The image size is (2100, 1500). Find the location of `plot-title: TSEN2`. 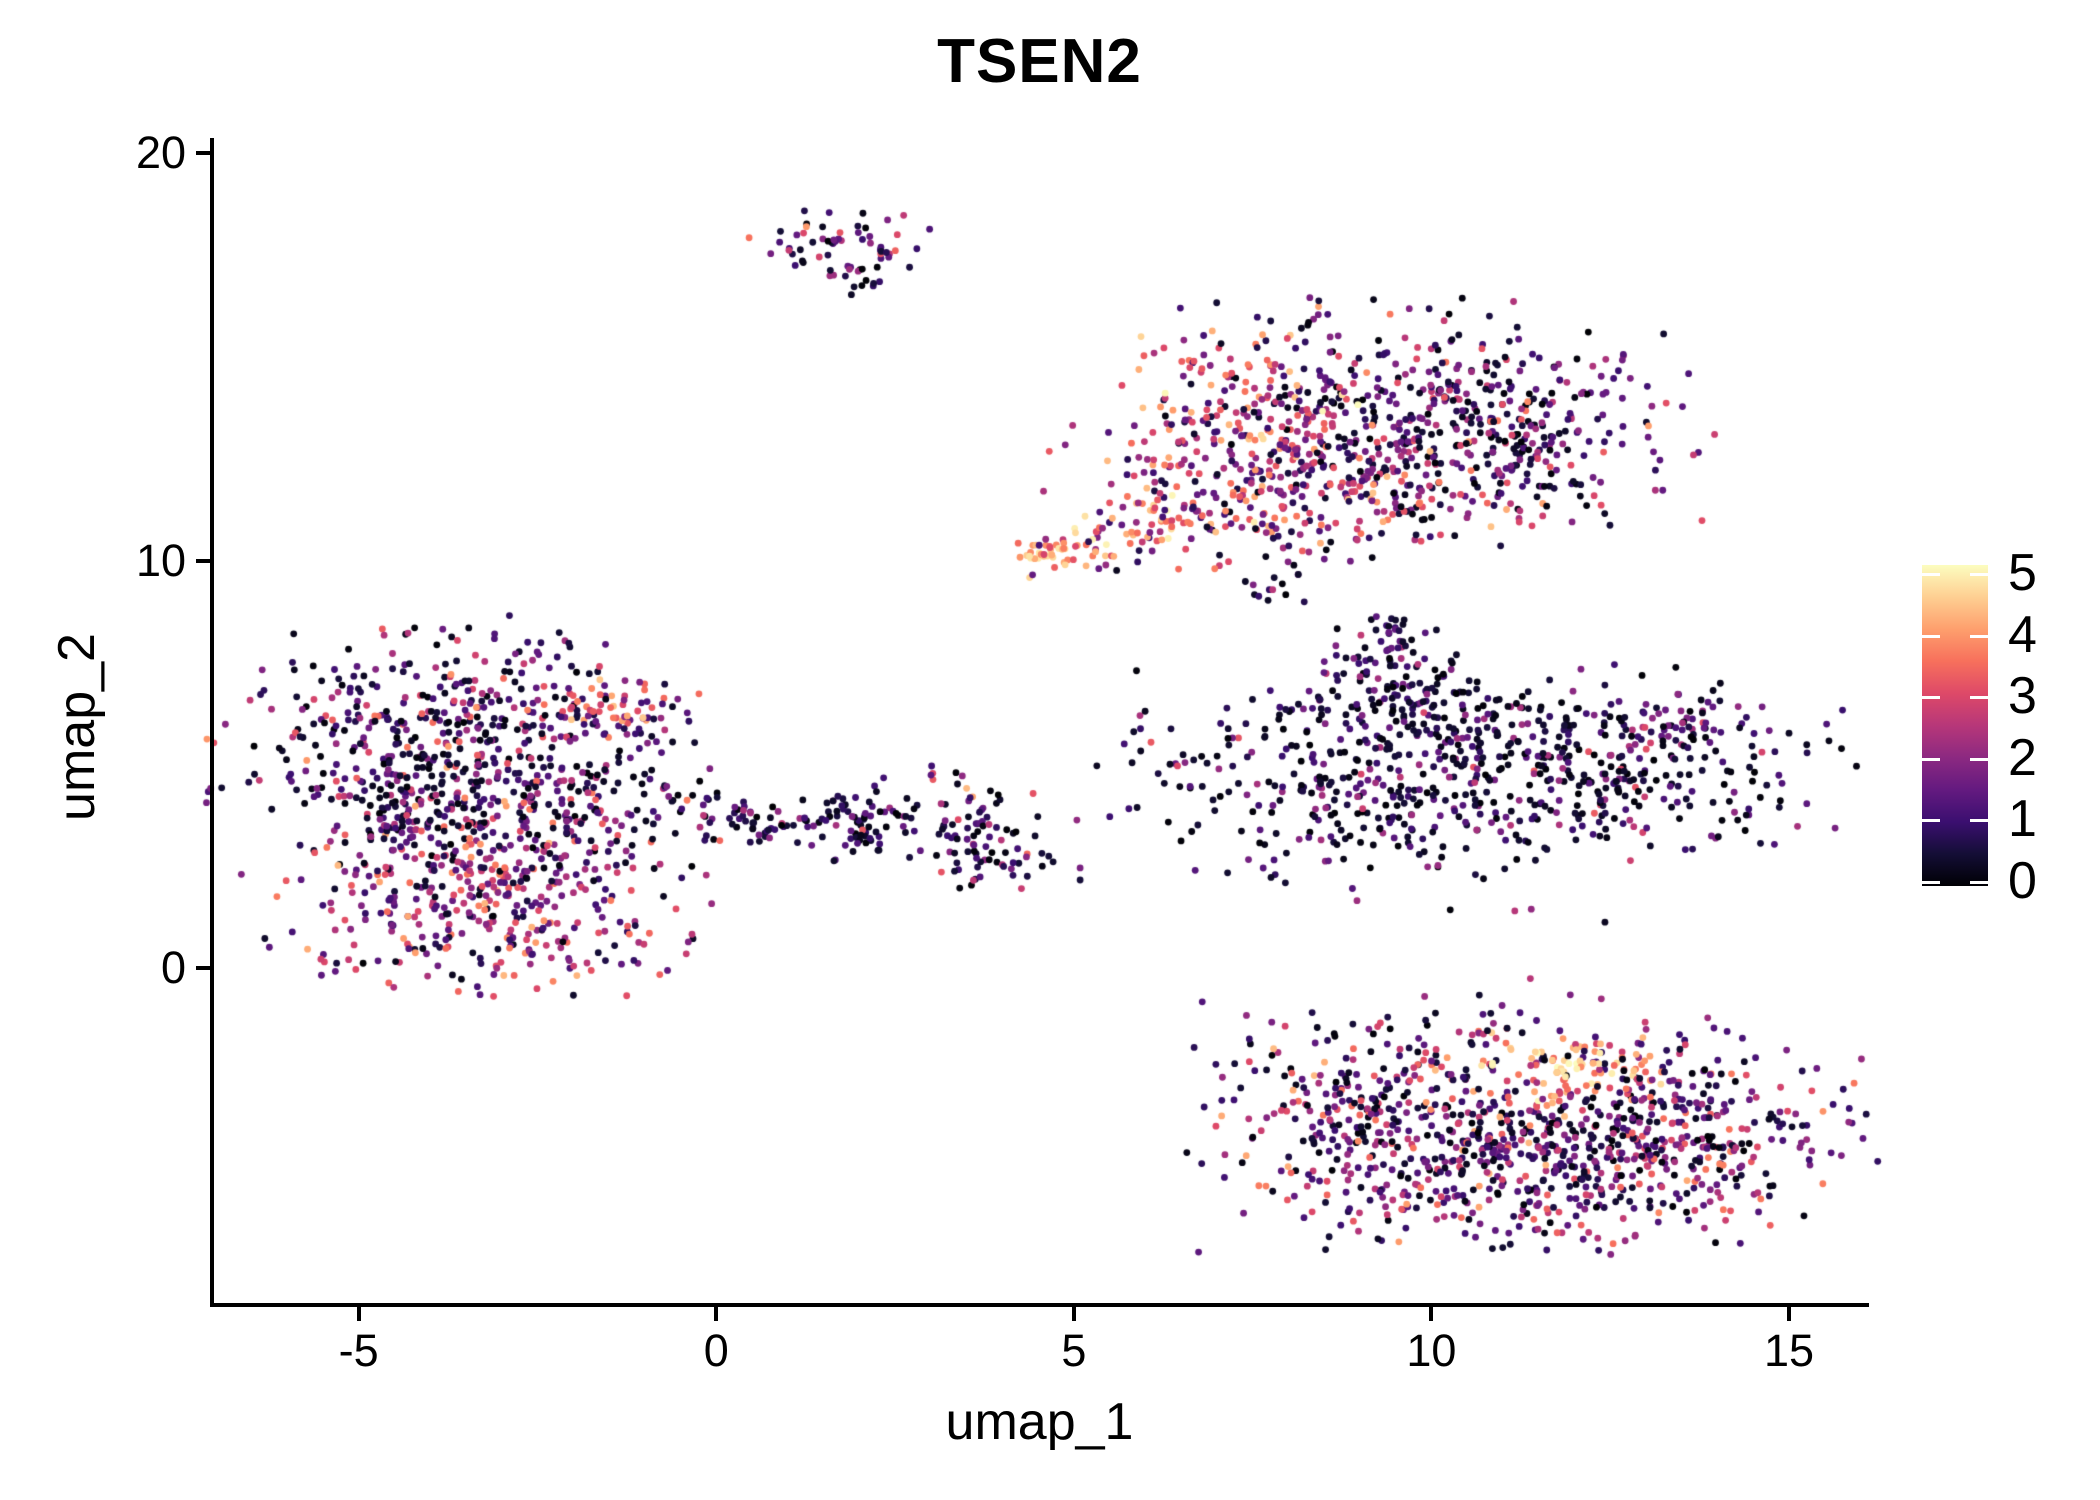

plot-title: TSEN2 is located at coordinates (1039, 61).